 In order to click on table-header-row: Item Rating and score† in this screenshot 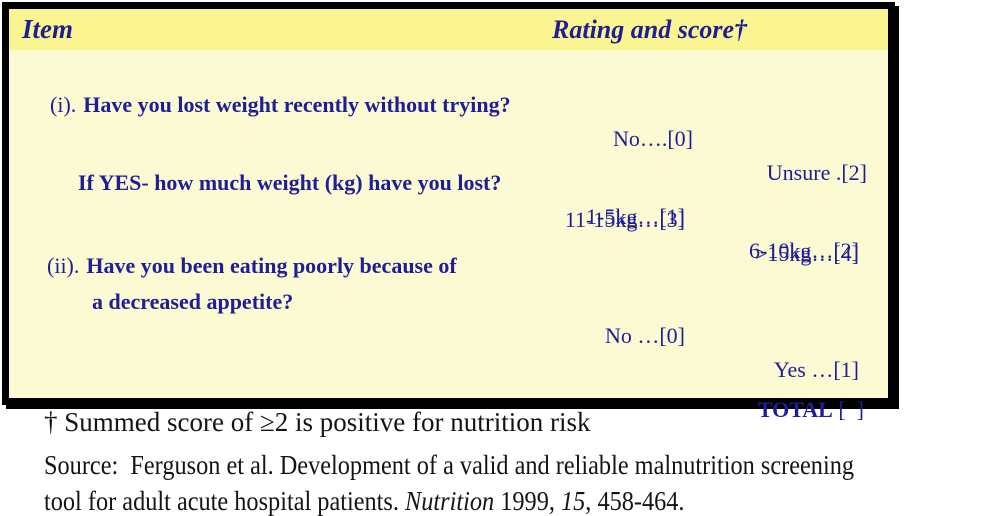, I will do `click(448, 29)`.